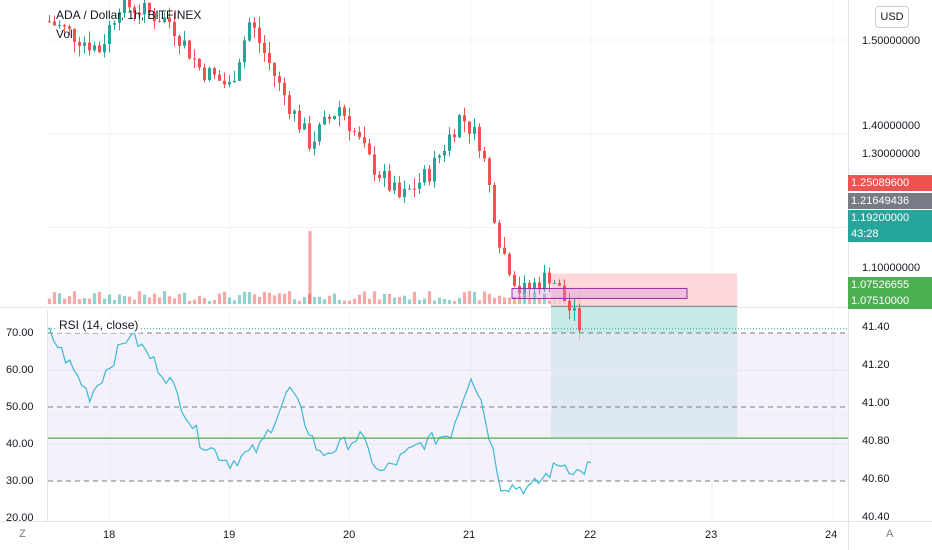 The height and width of the screenshot is (550, 932). Describe the element at coordinates (64, 34) in the screenshot. I see `volume-label: Vol` at that location.